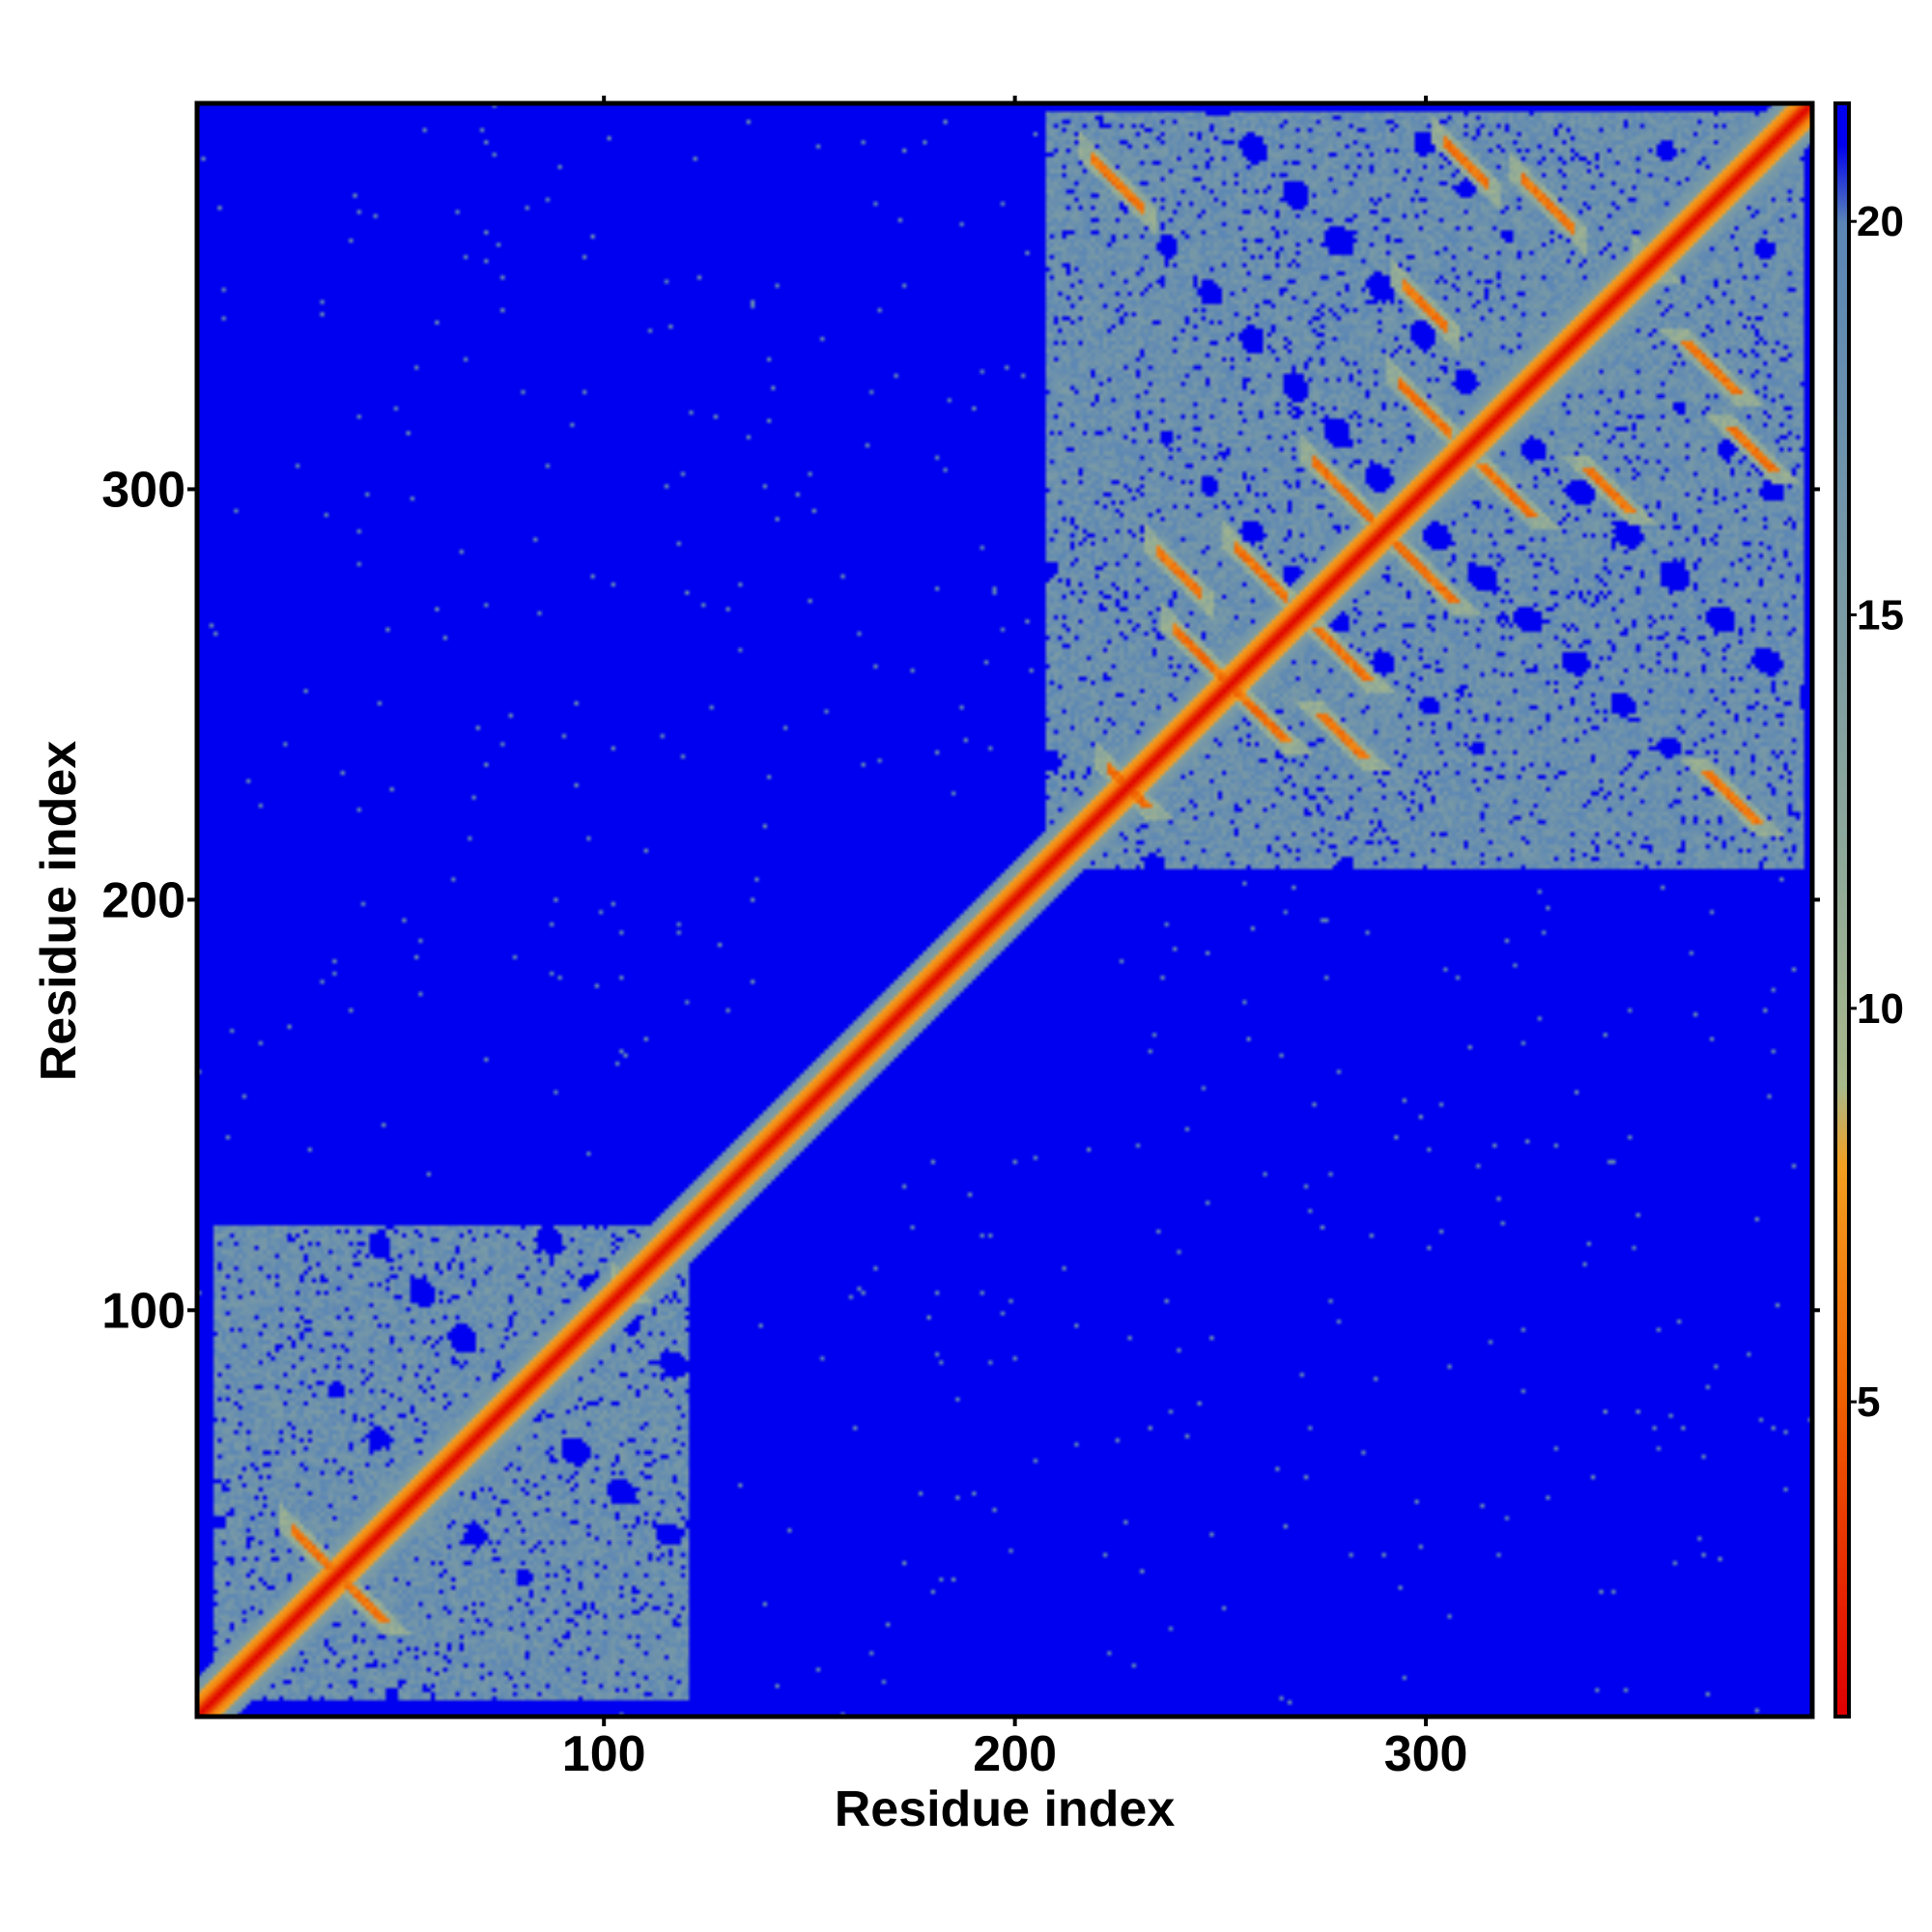  Describe the element at coordinates (1005, 1809) in the screenshot. I see `x-axis-title: Residue index` at that location.